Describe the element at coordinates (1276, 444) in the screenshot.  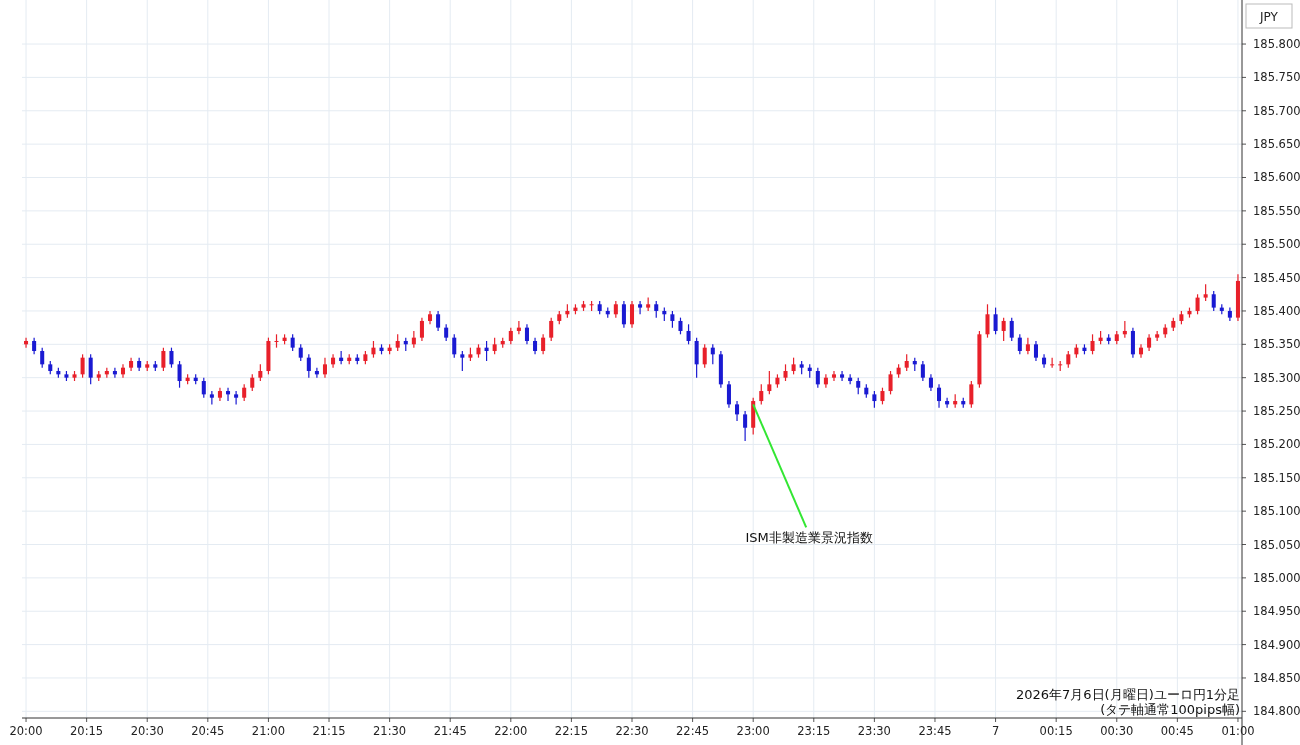
I see `y-tick-label: 185.200` at that location.